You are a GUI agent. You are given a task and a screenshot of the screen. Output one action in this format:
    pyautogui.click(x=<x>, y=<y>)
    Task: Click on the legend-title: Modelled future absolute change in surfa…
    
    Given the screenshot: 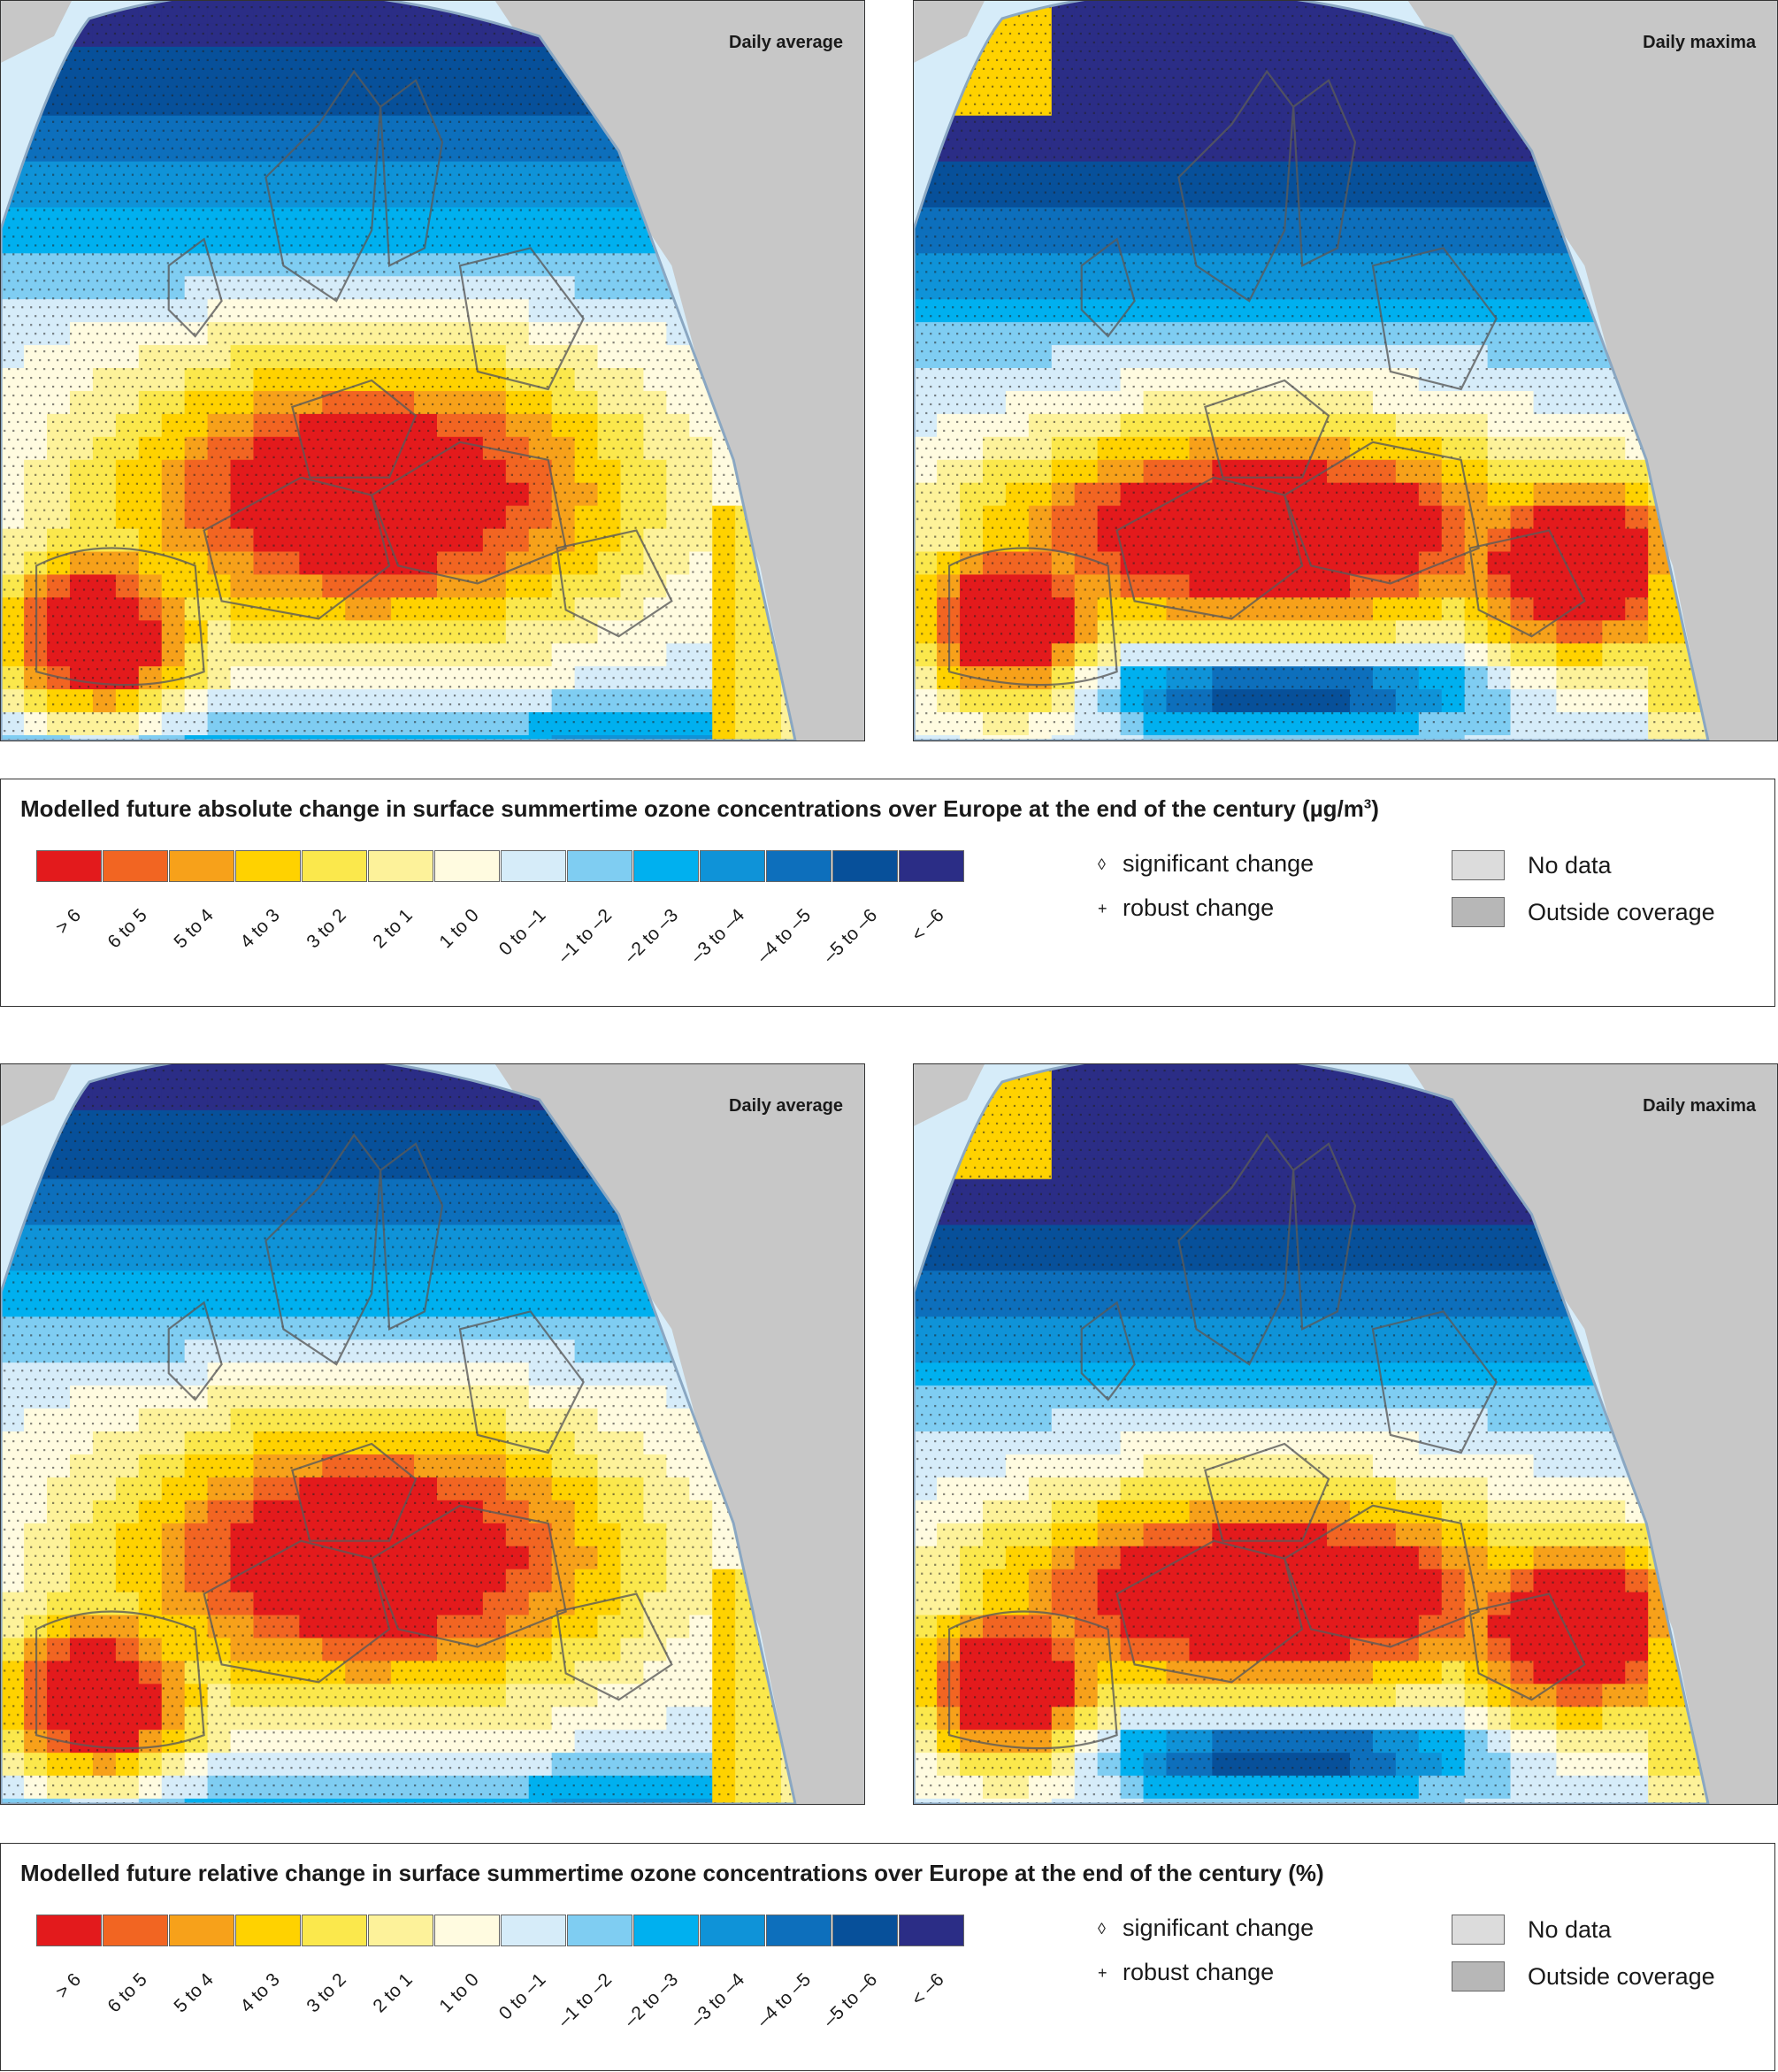 What is the action you would take?
    pyautogui.click(x=699, y=809)
    